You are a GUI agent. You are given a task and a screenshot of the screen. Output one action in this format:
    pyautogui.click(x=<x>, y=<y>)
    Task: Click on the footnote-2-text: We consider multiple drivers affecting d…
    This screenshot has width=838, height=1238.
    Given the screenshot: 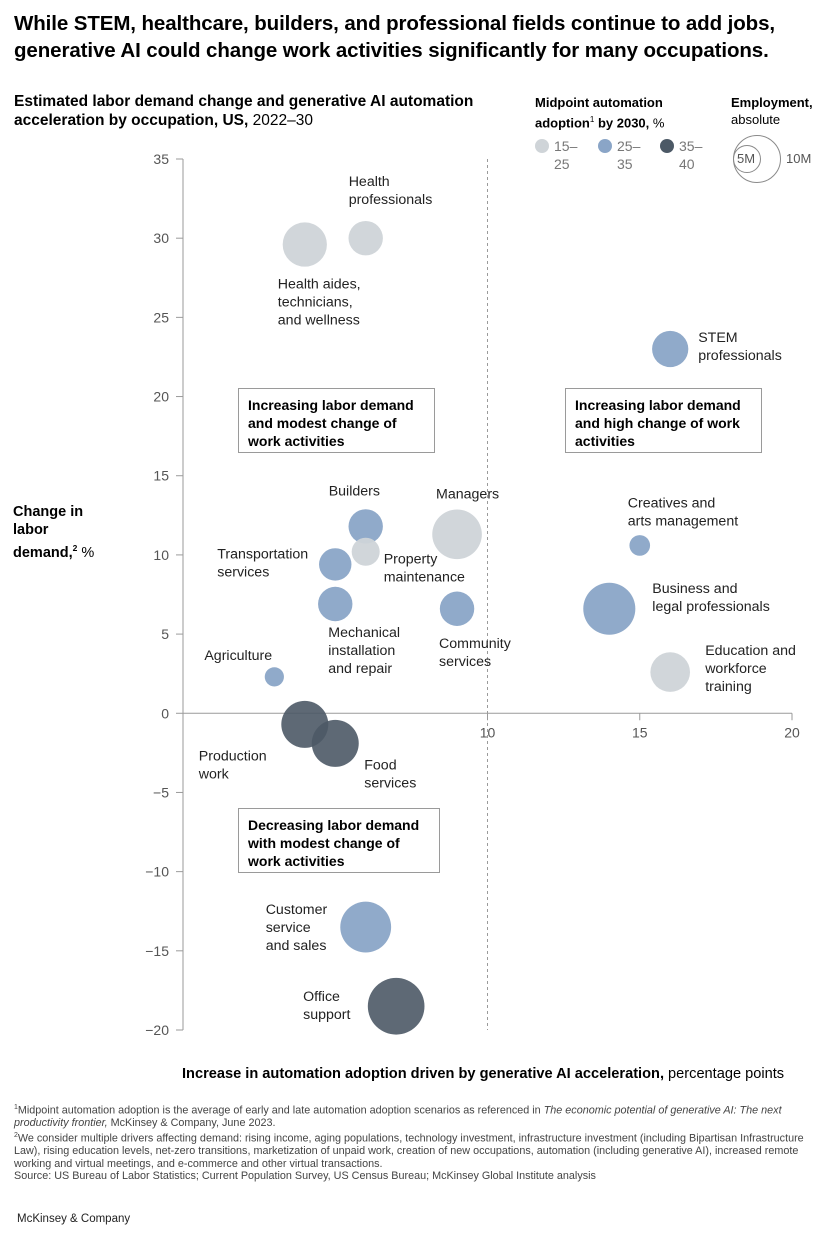 What is the action you would take?
    pyautogui.click(x=409, y=1151)
    